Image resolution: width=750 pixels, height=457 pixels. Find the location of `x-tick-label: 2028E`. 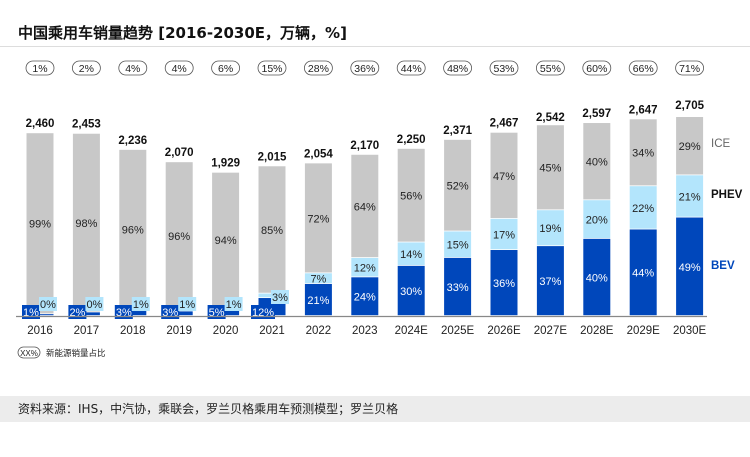

x-tick-label: 2028E is located at coordinates (597, 331).